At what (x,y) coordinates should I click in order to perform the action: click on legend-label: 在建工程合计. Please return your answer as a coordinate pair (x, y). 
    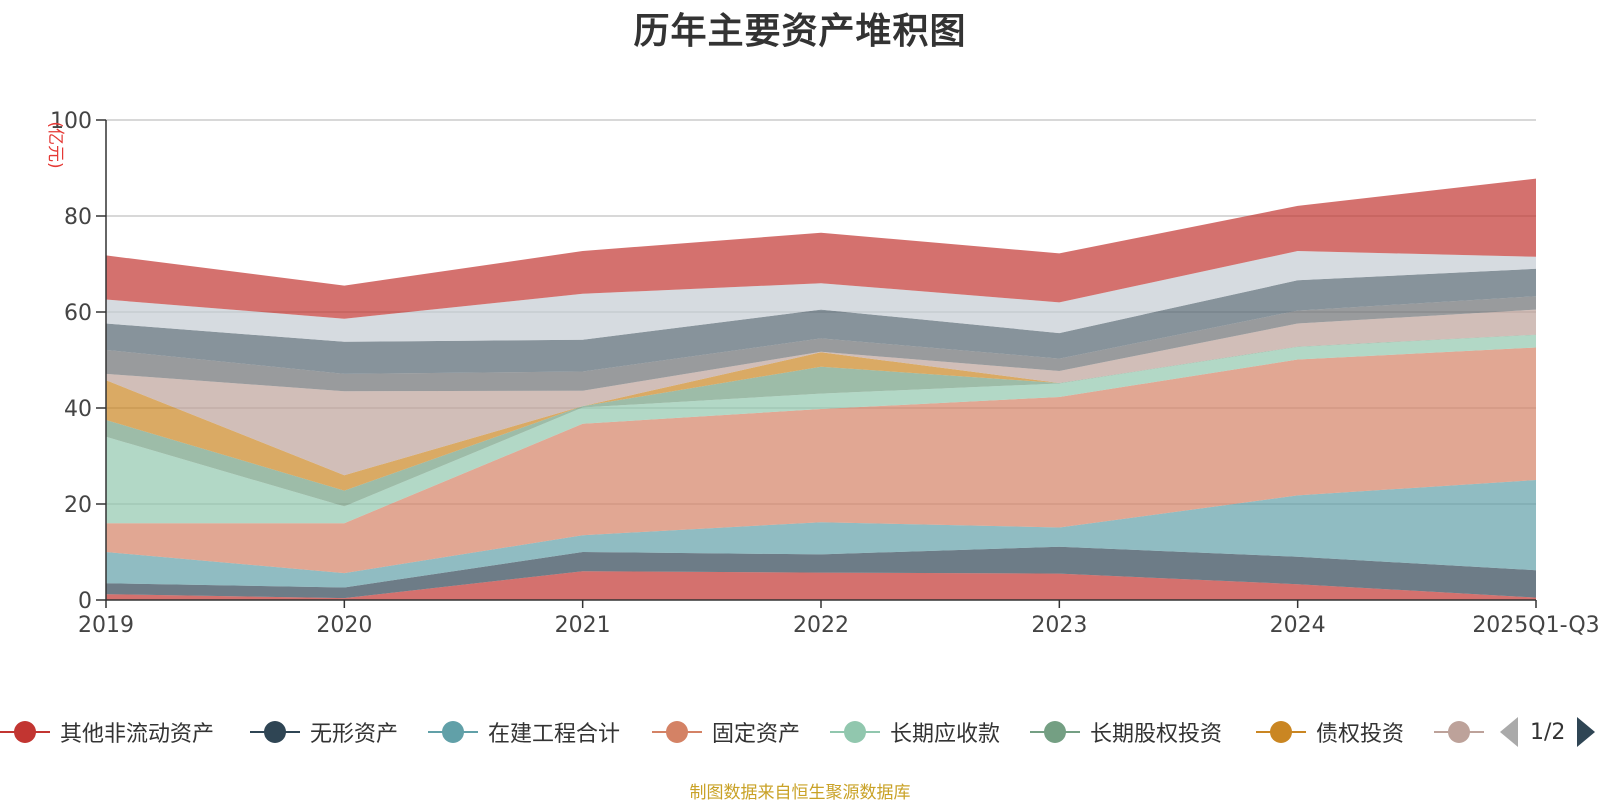
    Looking at the image, I should click on (554, 734).